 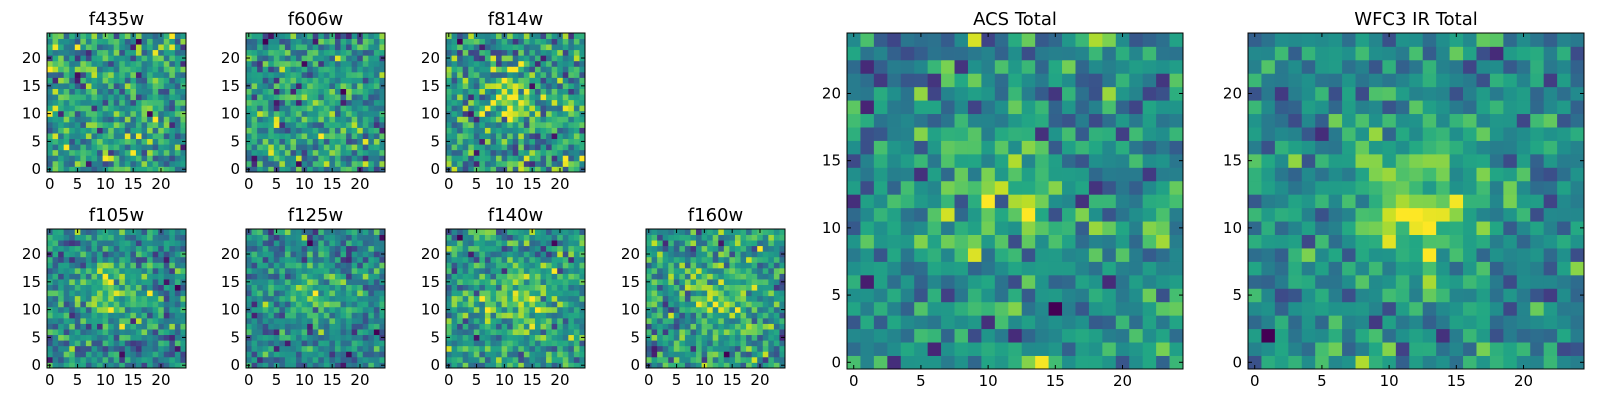 I want to click on y-tick-label: 15, so click(x=430, y=282).